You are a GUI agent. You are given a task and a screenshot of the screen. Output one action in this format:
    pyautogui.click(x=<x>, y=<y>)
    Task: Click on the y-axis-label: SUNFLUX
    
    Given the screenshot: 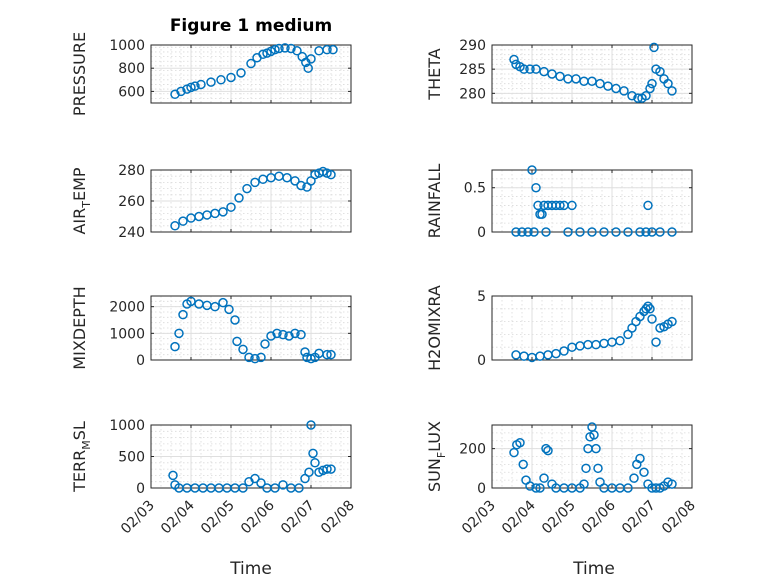 What is the action you would take?
    pyautogui.click(x=436, y=456)
    